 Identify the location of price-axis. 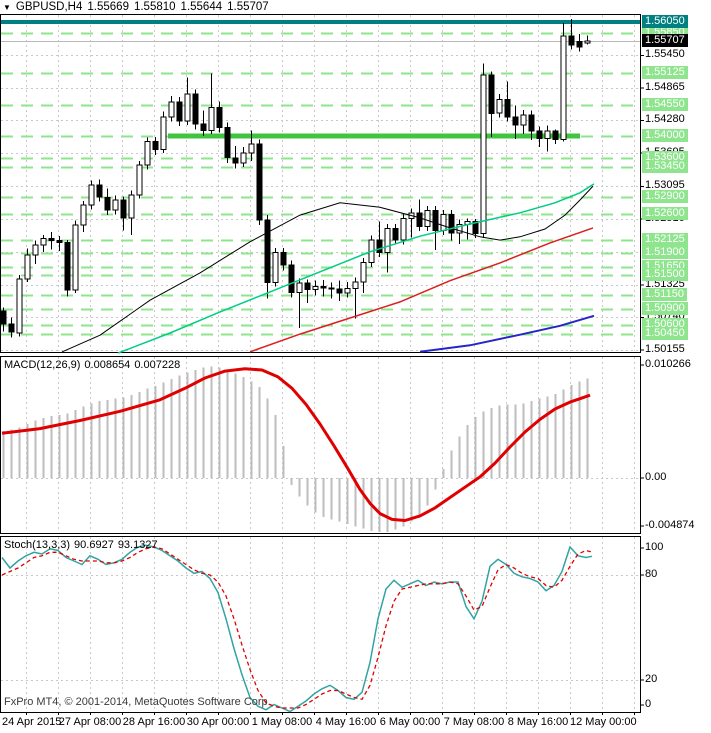
(676, 356).